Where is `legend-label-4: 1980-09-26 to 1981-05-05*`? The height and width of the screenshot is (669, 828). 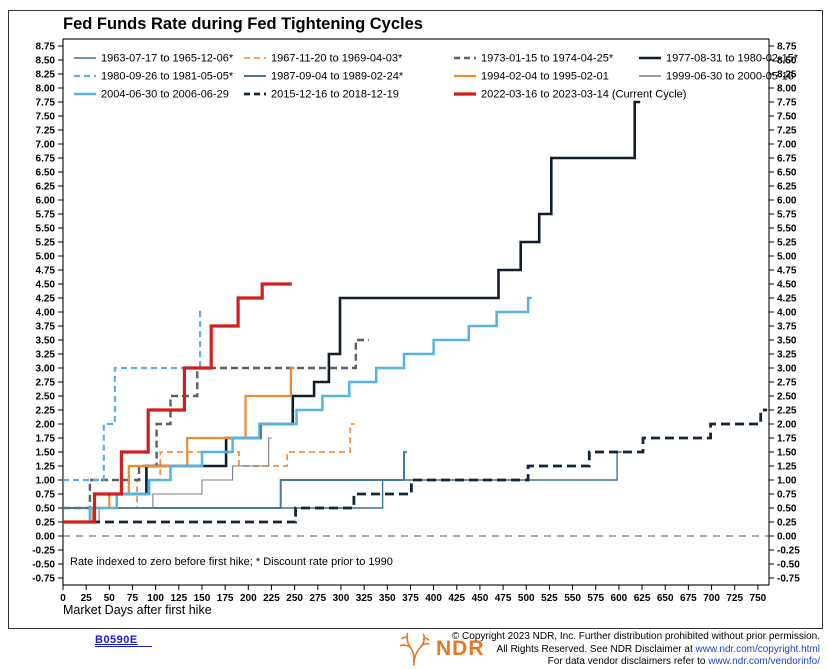 legend-label-4: 1980-09-26 to 1981-05-05* is located at coordinates (167, 77).